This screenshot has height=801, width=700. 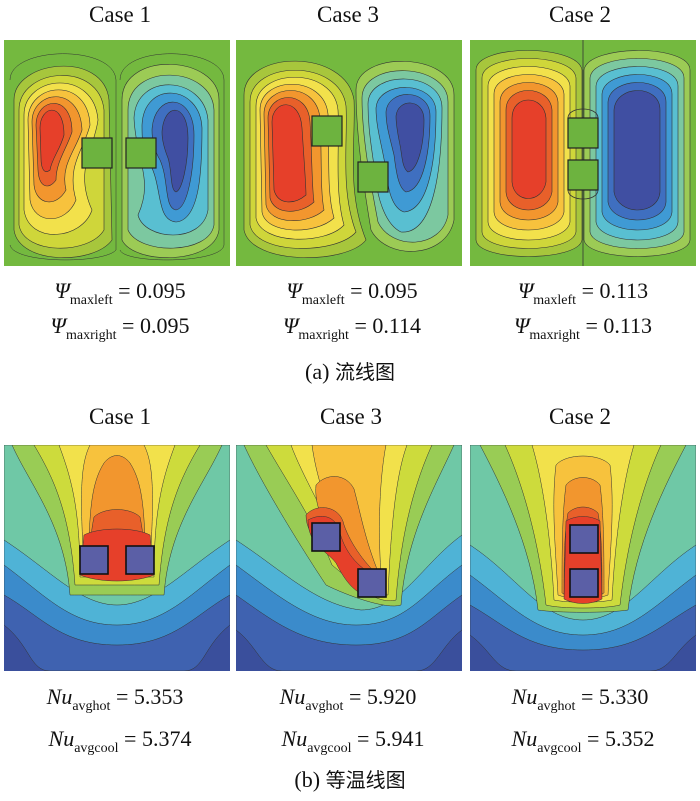 I want to click on nu-hot-value: = 5.353, so click(x=149, y=696).